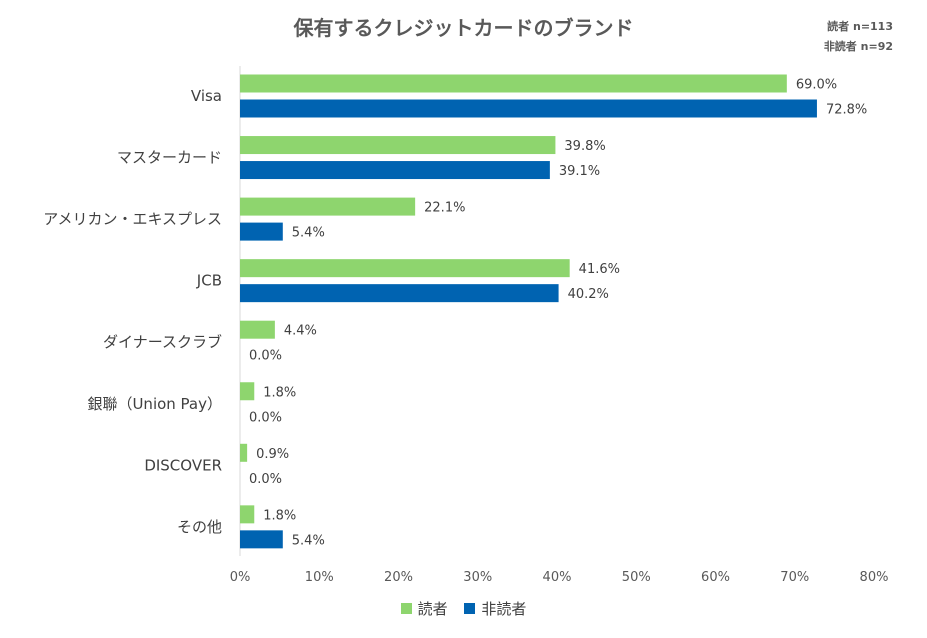 Image resolution: width=927 pixels, height=638 pixels. I want to click on sample-size-nonreaders: 非読者 n=92, so click(858, 46).